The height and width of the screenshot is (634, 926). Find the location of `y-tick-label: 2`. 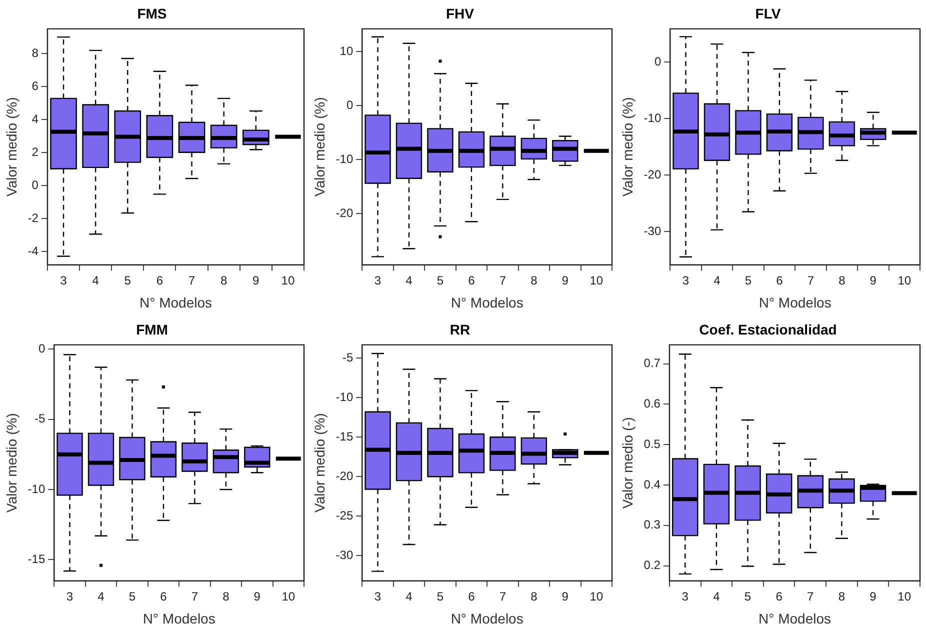

y-tick-label: 2 is located at coordinates (35, 151).